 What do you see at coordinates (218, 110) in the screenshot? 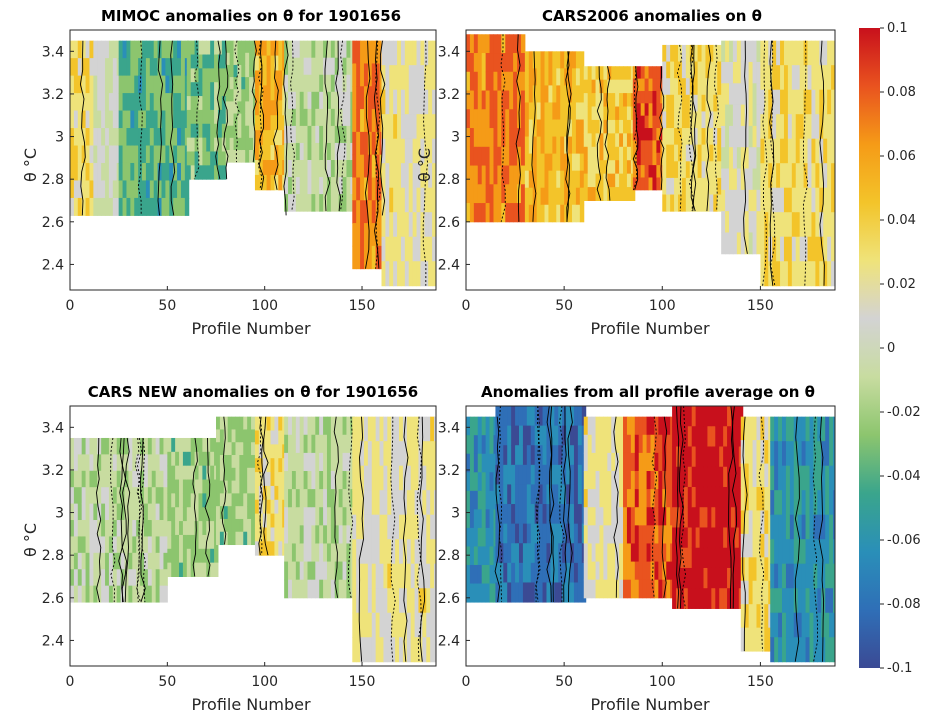
I see `contour-line` at bounding box center [218, 110].